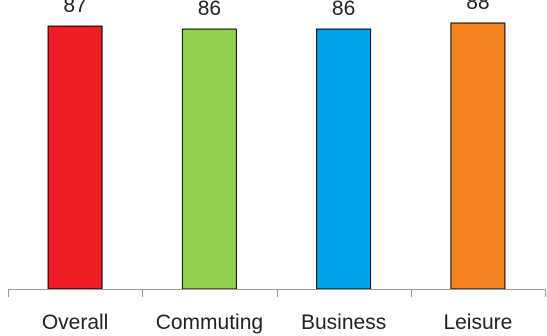 The height and width of the screenshot is (336, 547). Describe the element at coordinates (343, 322) in the screenshot. I see `x-tick-label-business: Business` at that location.